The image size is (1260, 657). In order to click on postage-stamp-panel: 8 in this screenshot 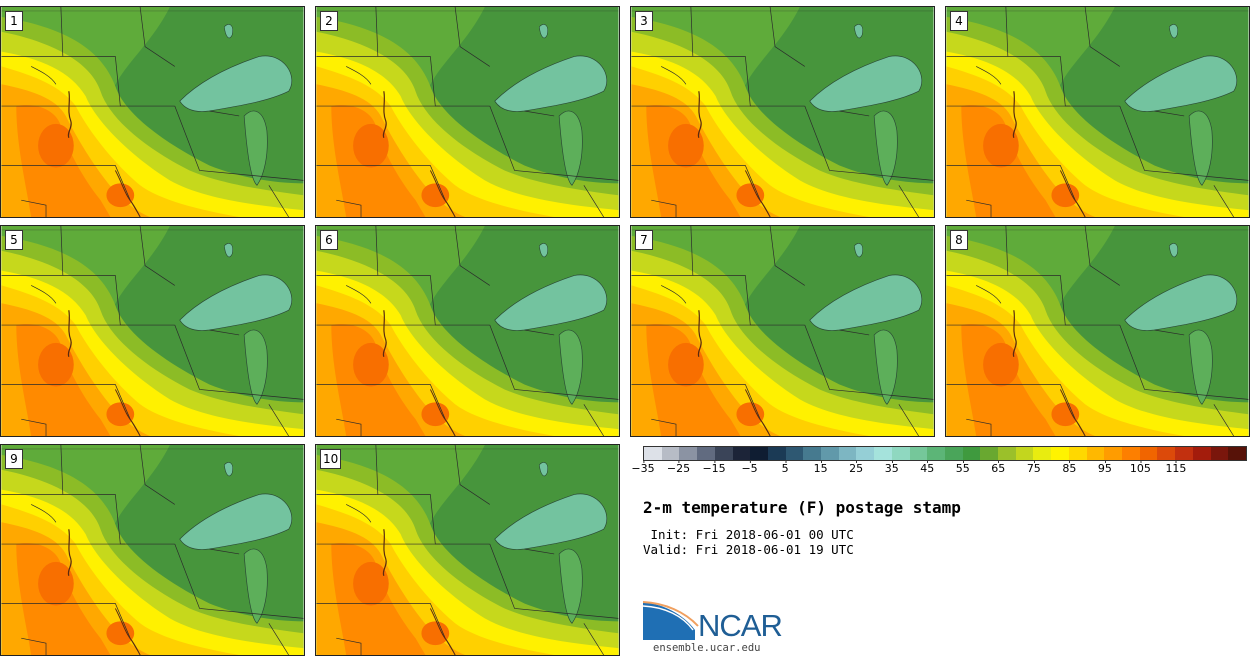, I will do `click(1097, 331)`.